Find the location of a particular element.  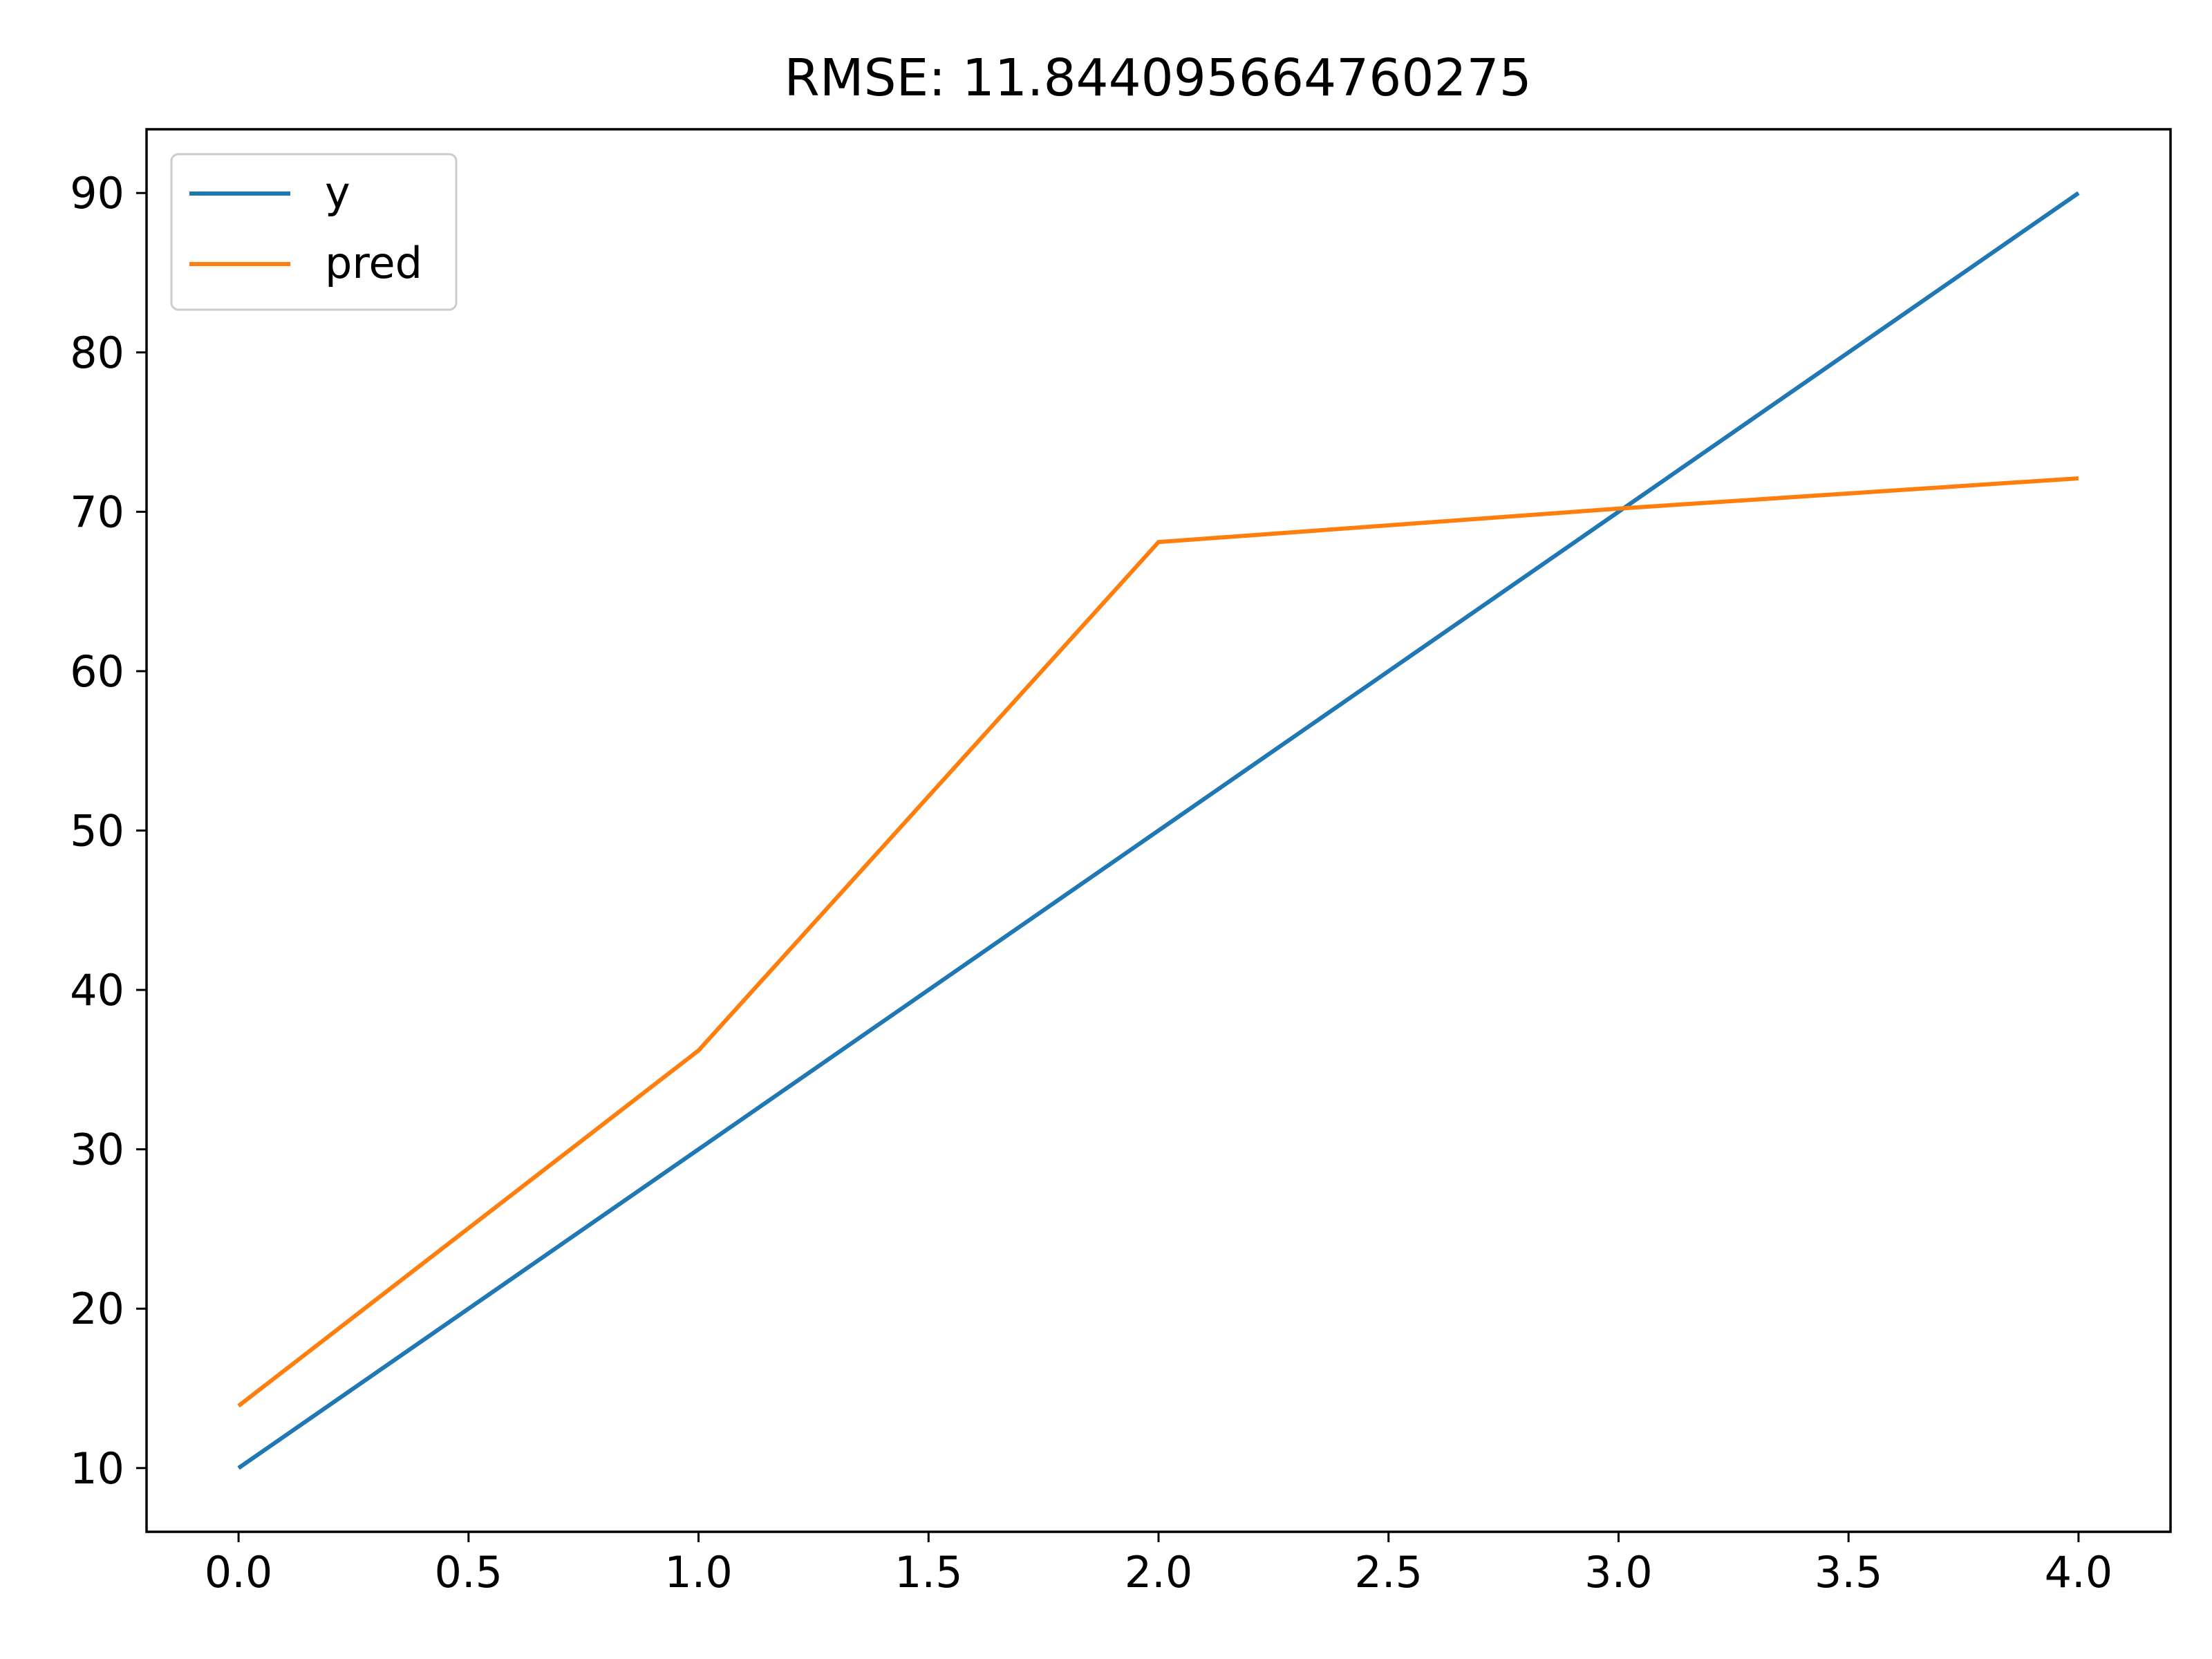

y-tick-label: 40 is located at coordinates (97, 990).